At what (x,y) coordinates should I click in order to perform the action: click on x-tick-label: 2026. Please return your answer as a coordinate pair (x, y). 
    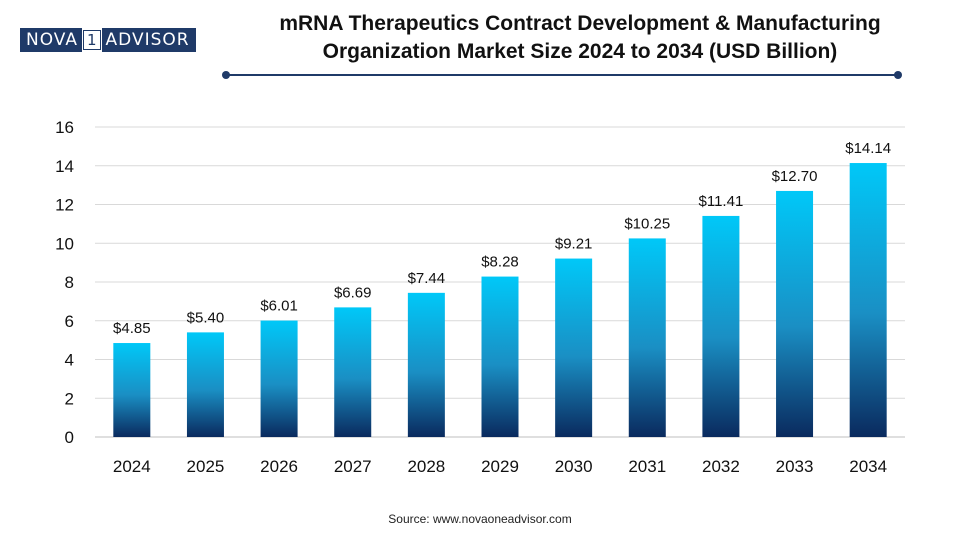
    Looking at the image, I should click on (279, 466).